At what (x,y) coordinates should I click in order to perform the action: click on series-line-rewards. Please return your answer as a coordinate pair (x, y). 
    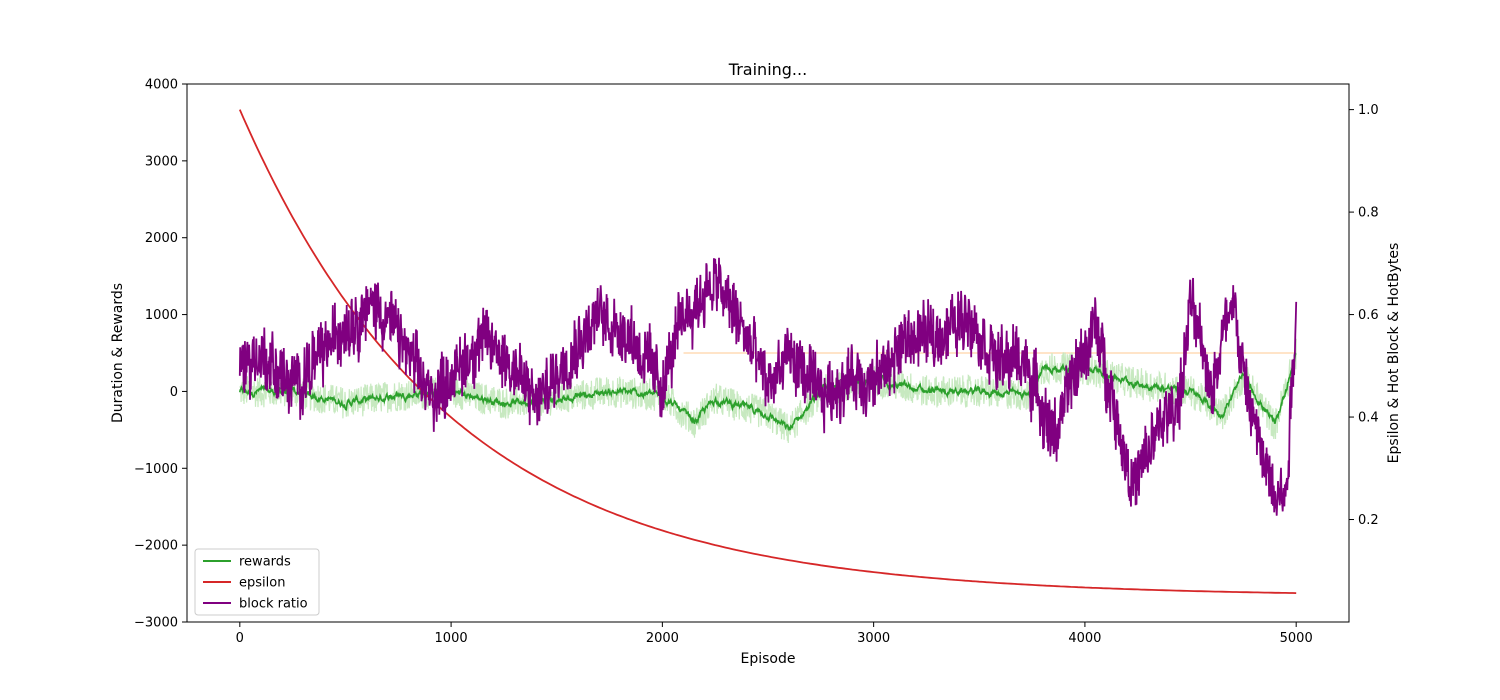
    Looking at the image, I should click on (768, 392).